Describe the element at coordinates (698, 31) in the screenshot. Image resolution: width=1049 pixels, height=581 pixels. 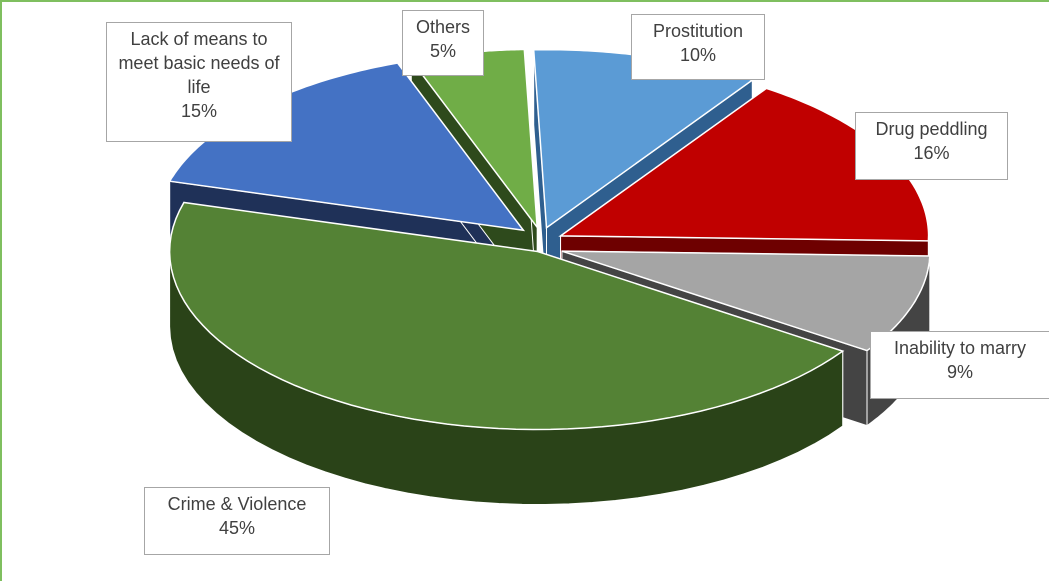
I see `label-prostitution-name: Prostitution` at that location.